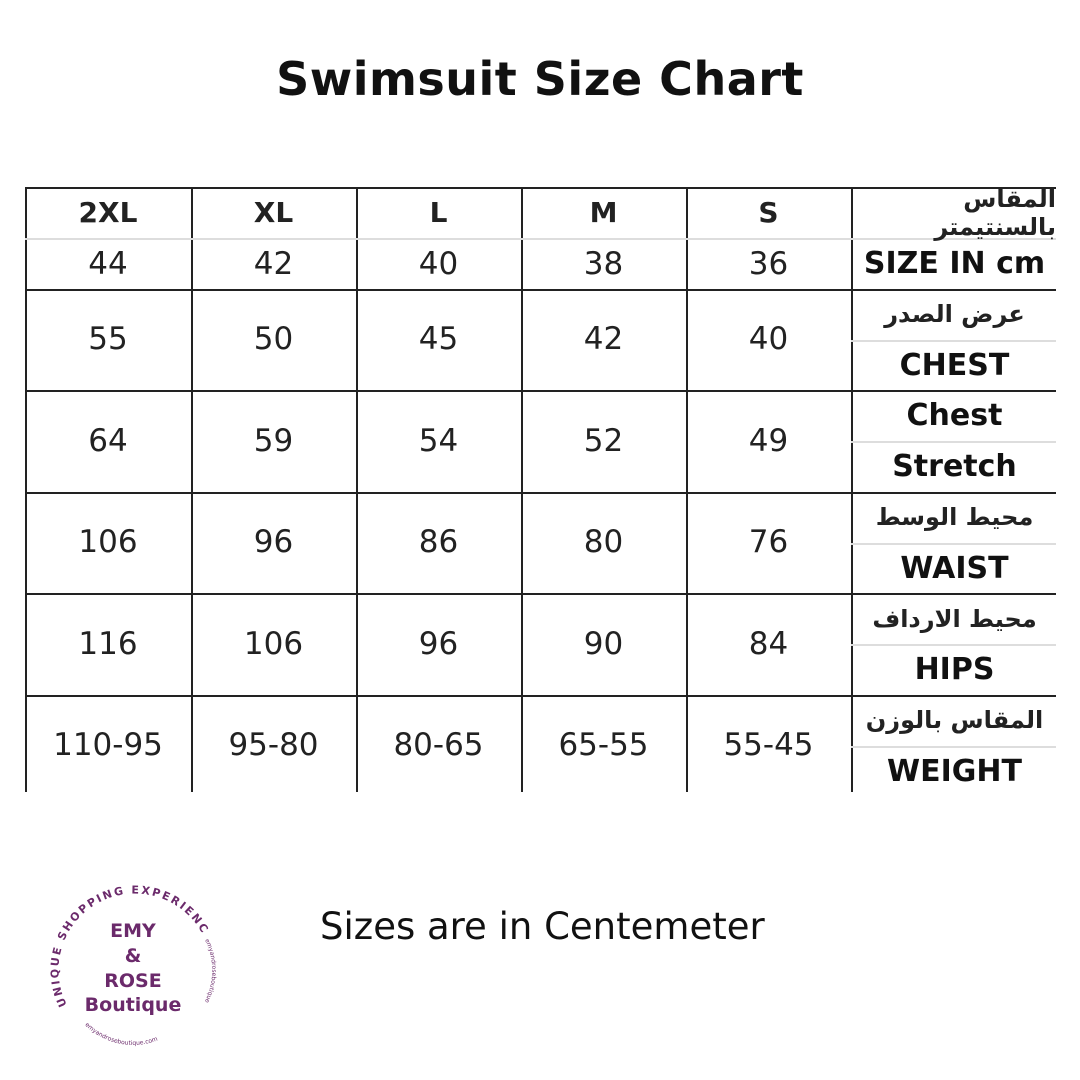 This screenshot has width=1080, height=1080. I want to click on row-label: WAIST, so click(954, 568).